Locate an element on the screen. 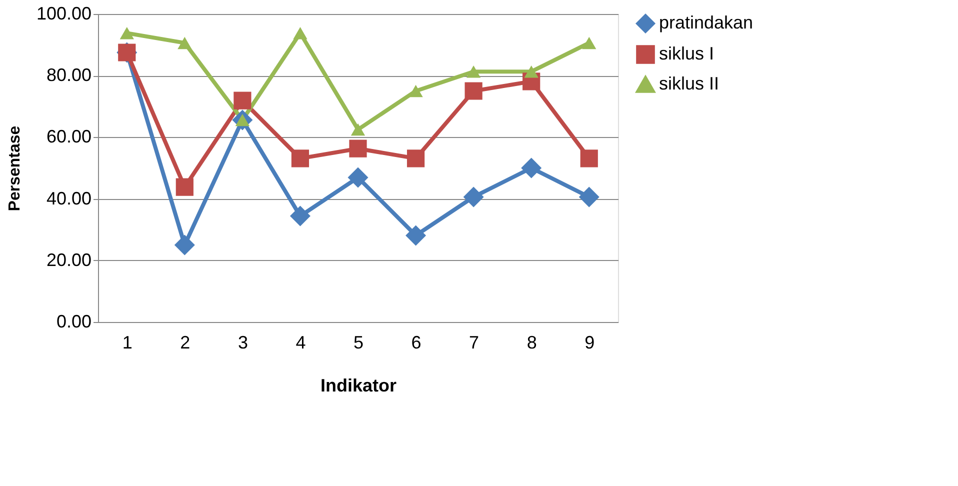  y-tick-label: 0.00 is located at coordinates (74, 322).